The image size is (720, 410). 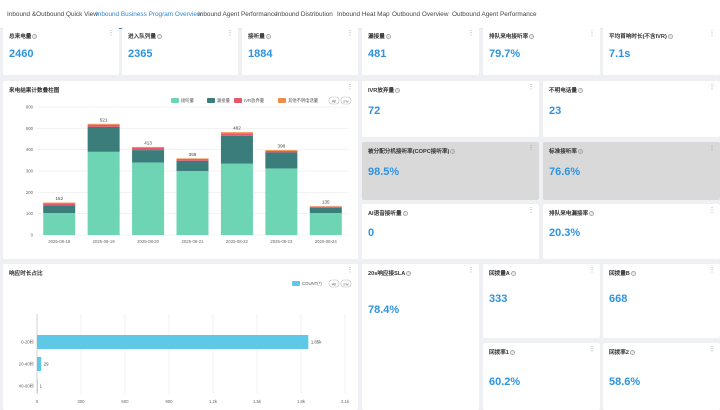 What do you see at coordinates (260, 54) in the screenshot?
I see `kpi-value: 1884` at bounding box center [260, 54].